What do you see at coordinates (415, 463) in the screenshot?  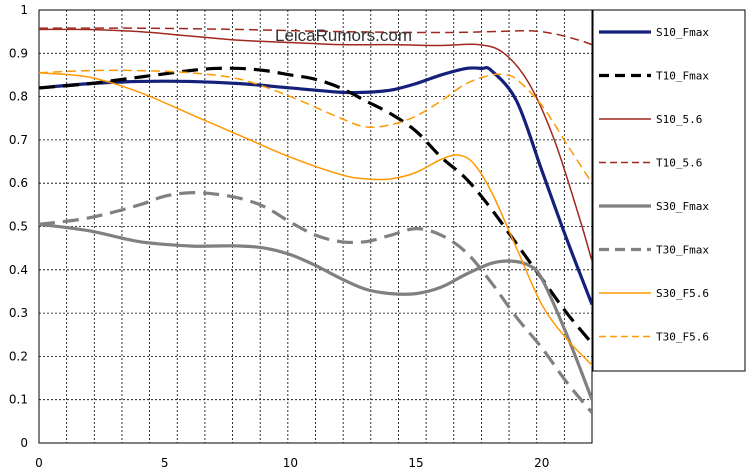 I see `x-tick-label: 15` at bounding box center [415, 463].